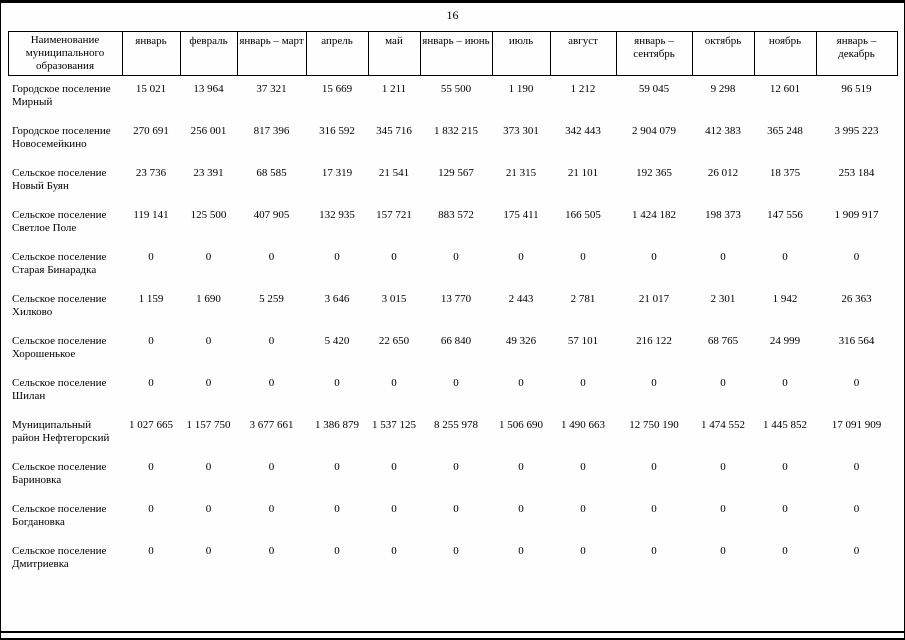  What do you see at coordinates (856, 53) in the screenshot?
I see `column-header-jan-dec: январь – декабрь` at bounding box center [856, 53].